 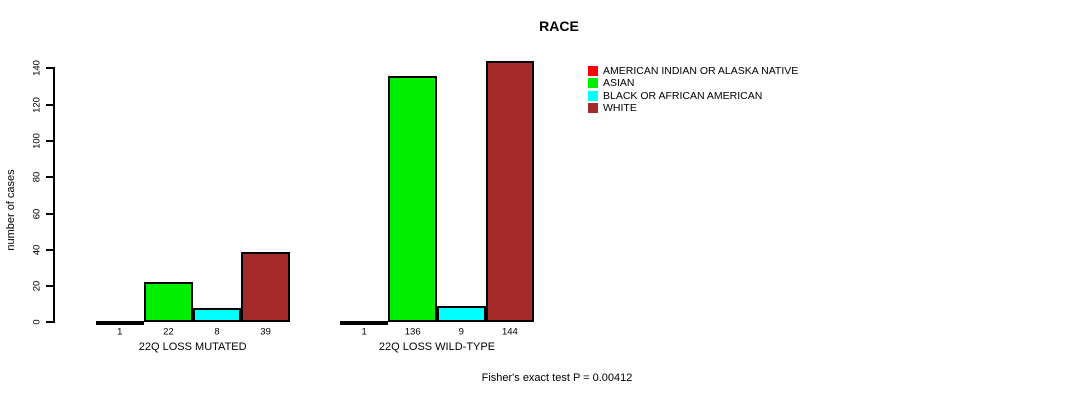 I want to click on bar-value-label: 39, so click(x=265, y=331).